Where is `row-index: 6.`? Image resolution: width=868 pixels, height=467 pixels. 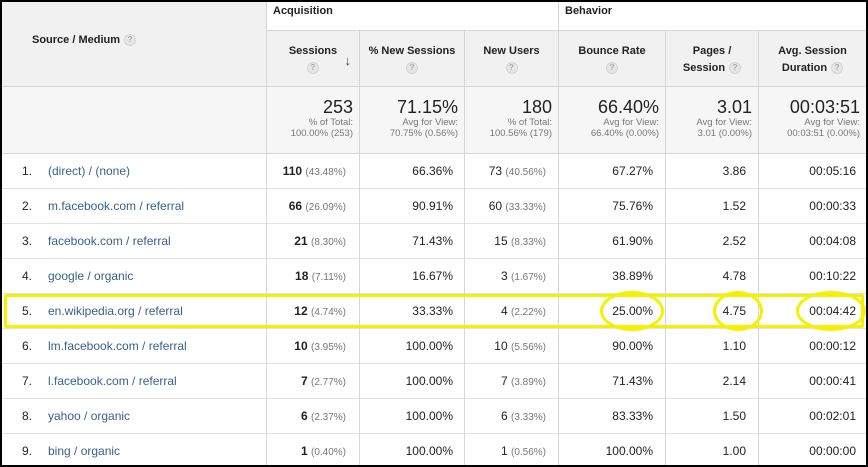
row-index: 6. is located at coordinates (27, 346).